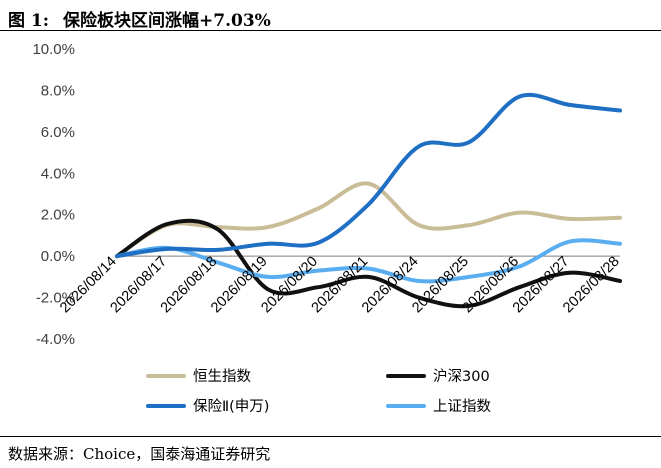  I want to click on data-source-note: 数据来源：Choice，国泰海通证券研究, so click(139, 454).